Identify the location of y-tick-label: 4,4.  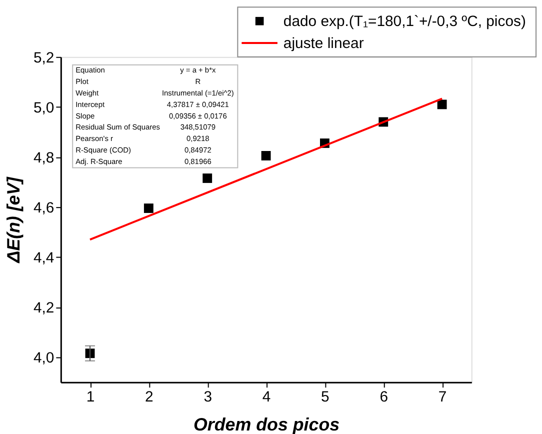
(43, 258).